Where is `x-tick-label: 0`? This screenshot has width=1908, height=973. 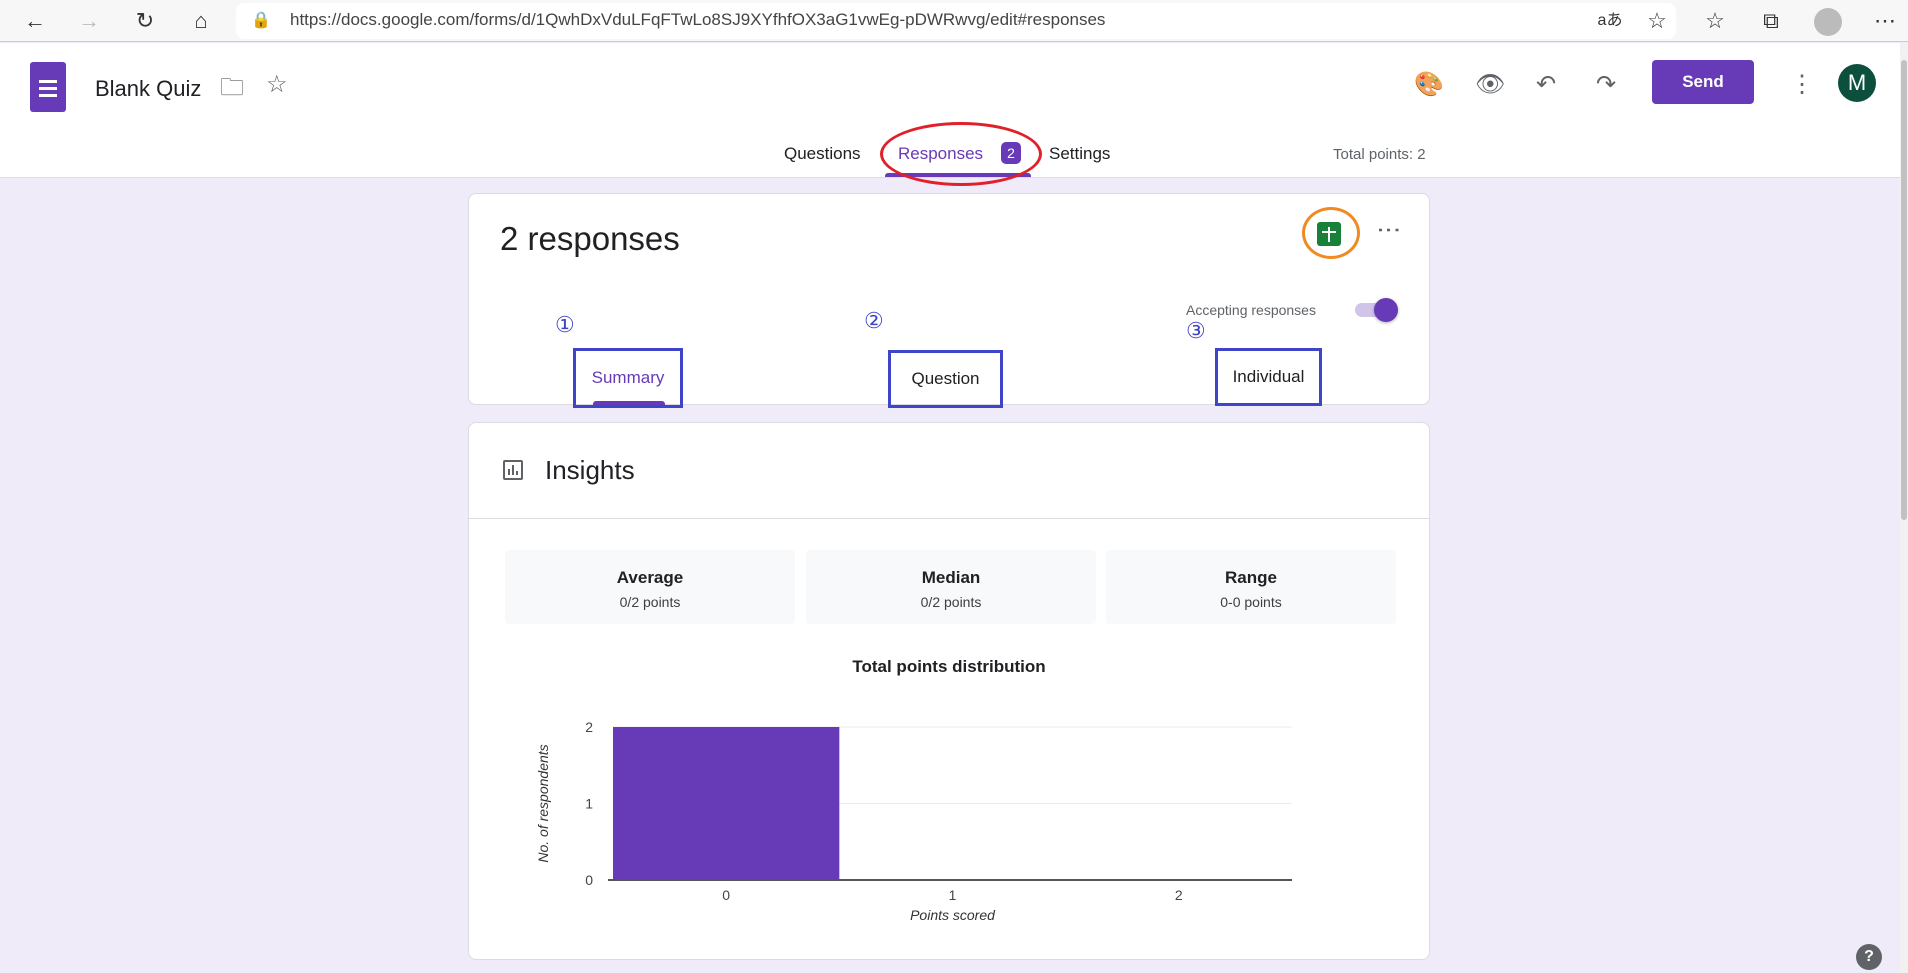
x-tick-label: 0 is located at coordinates (726, 895).